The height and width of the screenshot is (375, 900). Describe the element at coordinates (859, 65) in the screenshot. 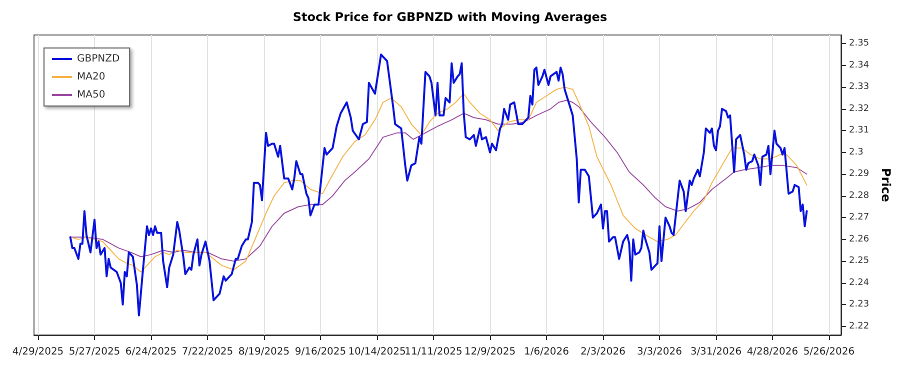

I see `y-tick-label: 2.34` at that location.